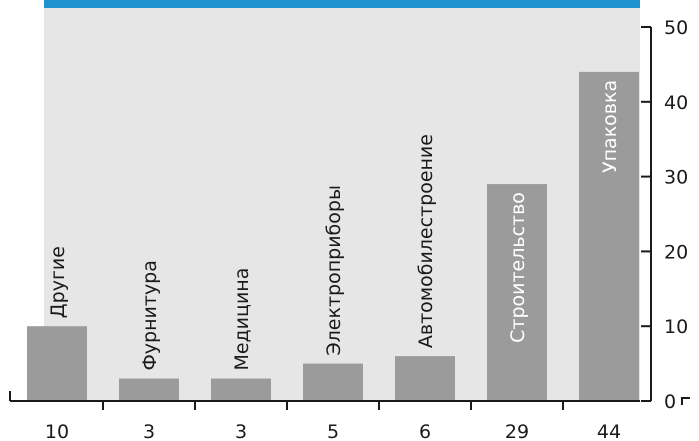  Describe the element at coordinates (665, 215) in the screenshot. I see `y-axis: 0 10 20 30 40 50` at that location.